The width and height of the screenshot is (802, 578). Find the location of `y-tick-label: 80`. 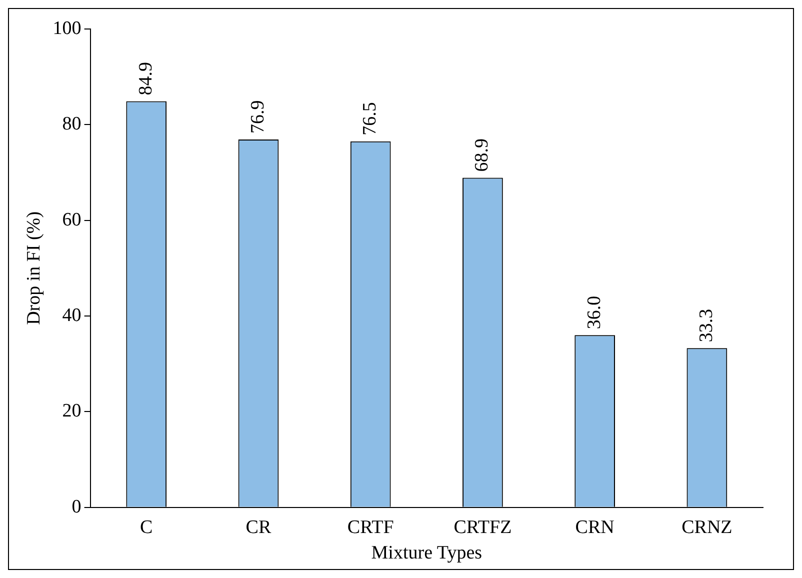

y-tick-label: 80 is located at coordinates (72, 124).